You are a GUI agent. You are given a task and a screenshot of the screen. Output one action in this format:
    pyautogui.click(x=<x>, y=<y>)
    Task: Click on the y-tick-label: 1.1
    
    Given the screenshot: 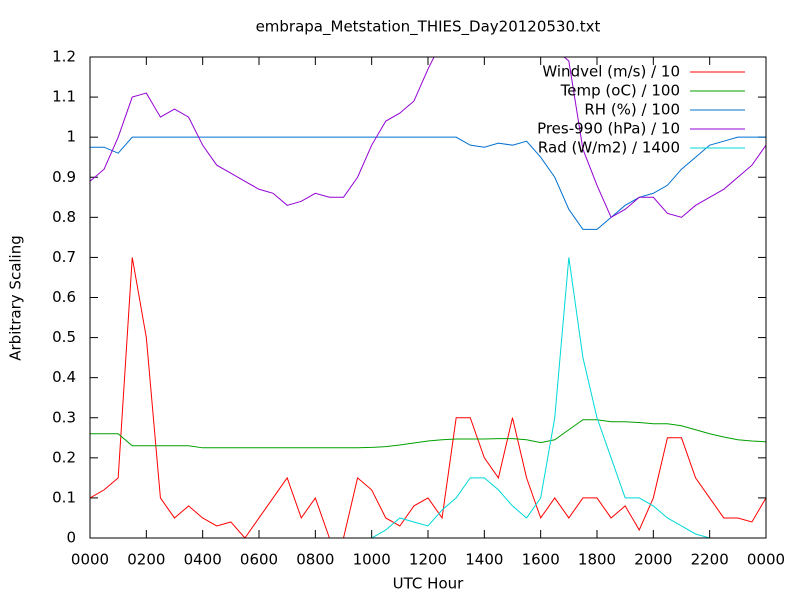 What is the action you would take?
    pyautogui.click(x=64, y=97)
    